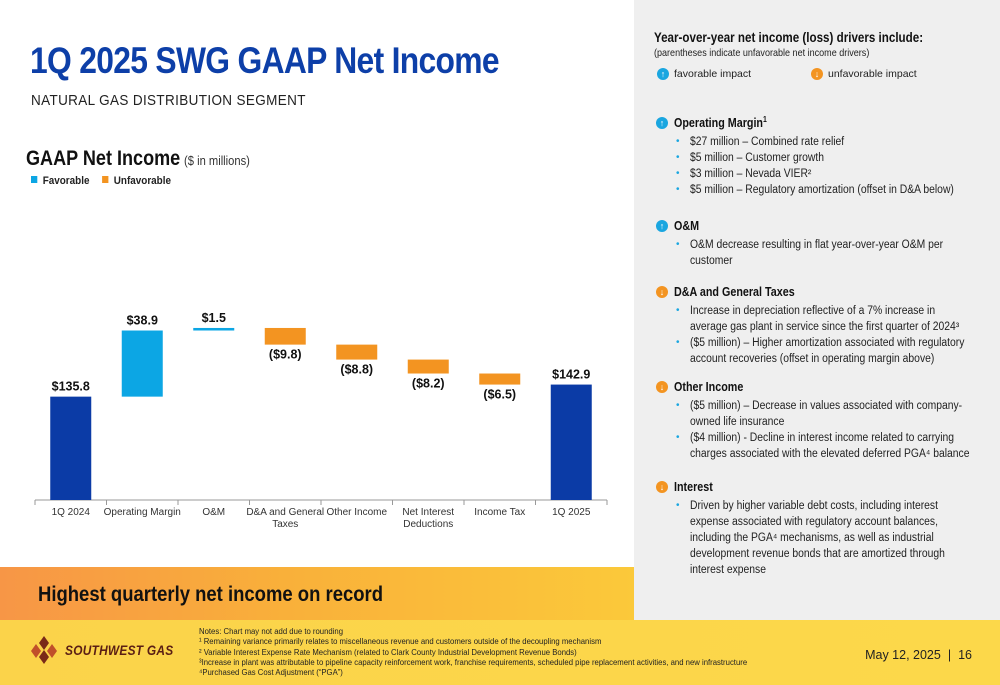 The height and width of the screenshot is (685, 1000). Describe the element at coordinates (965, 655) in the screenshot. I see `page-number: 16` at that location.